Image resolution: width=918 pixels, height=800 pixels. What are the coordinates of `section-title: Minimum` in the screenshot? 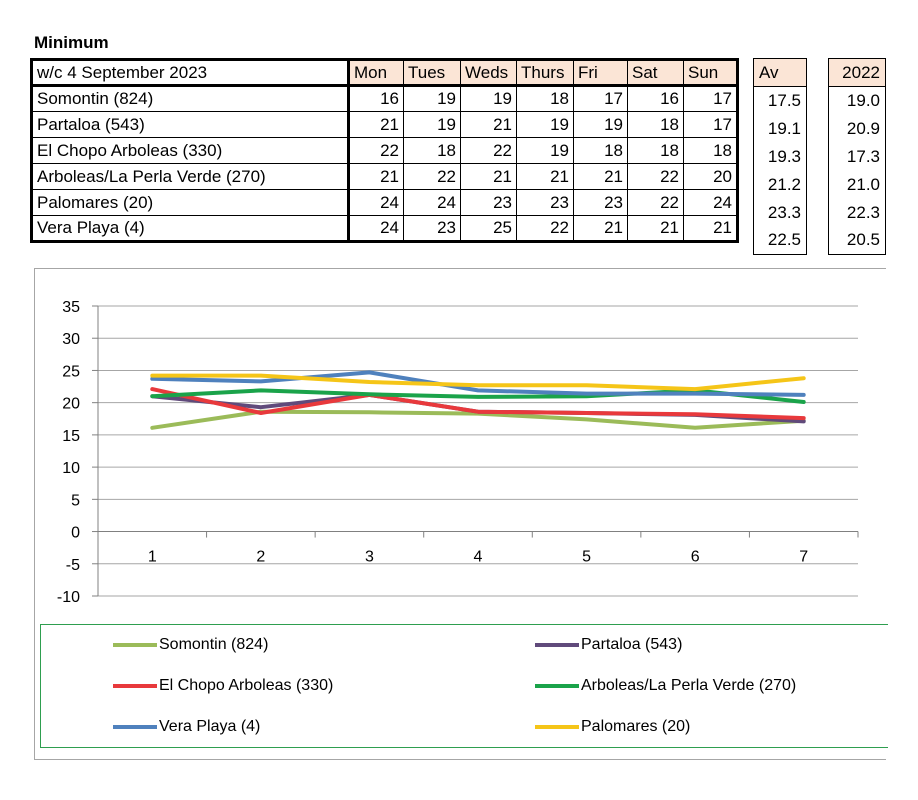 It's located at (71, 42).